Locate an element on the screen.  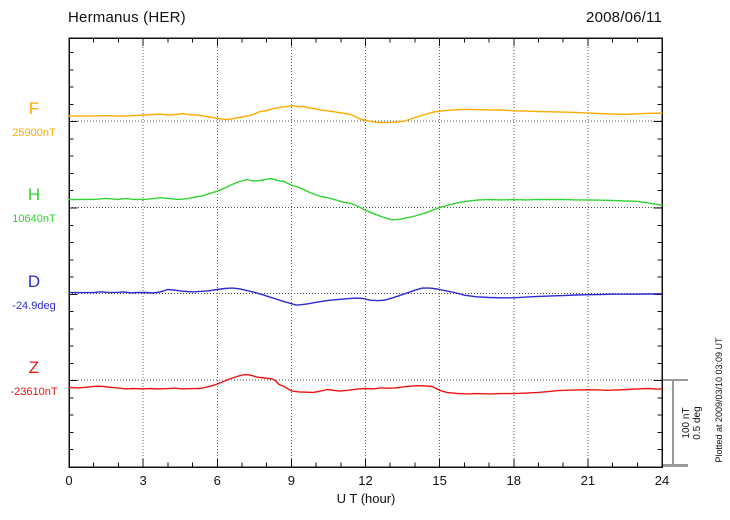
x-tick-label: 24 is located at coordinates (662, 480).